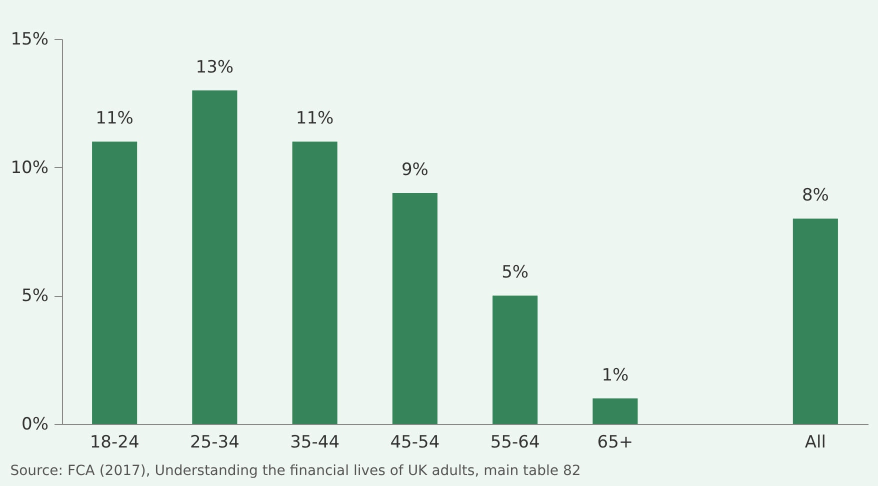 The height and width of the screenshot is (486, 878). I want to click on data-label: 13%, so click(215, 67).